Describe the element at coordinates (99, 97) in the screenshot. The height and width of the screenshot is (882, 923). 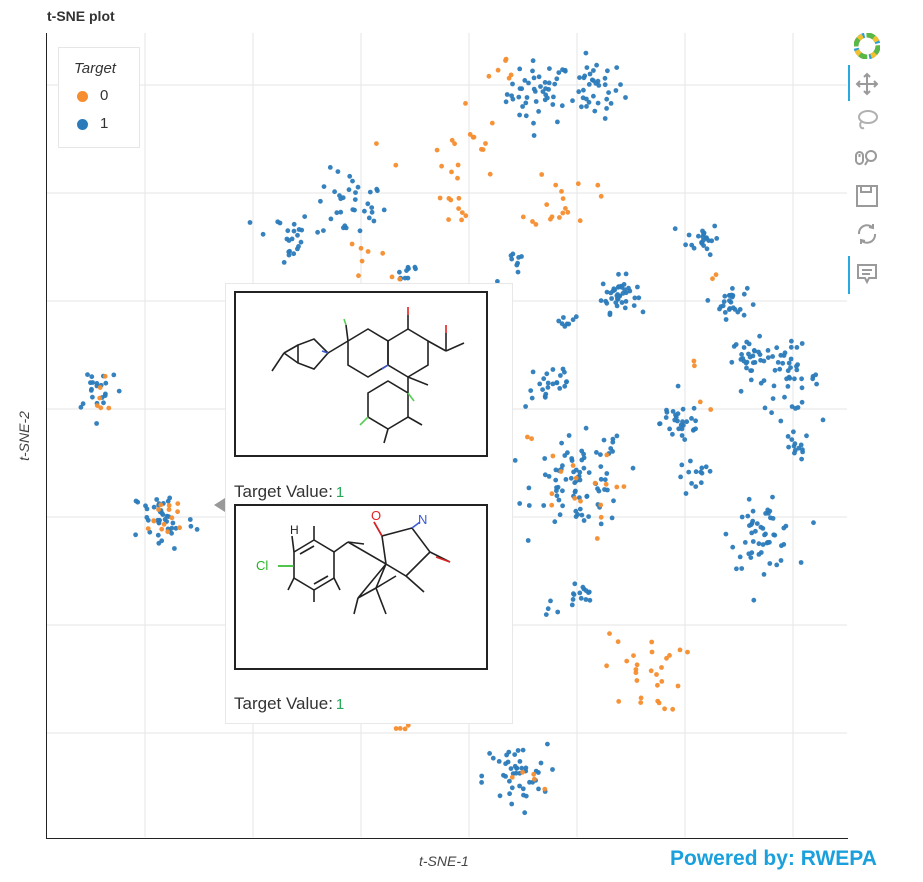
I see `legend: Target 0 1` at that location.